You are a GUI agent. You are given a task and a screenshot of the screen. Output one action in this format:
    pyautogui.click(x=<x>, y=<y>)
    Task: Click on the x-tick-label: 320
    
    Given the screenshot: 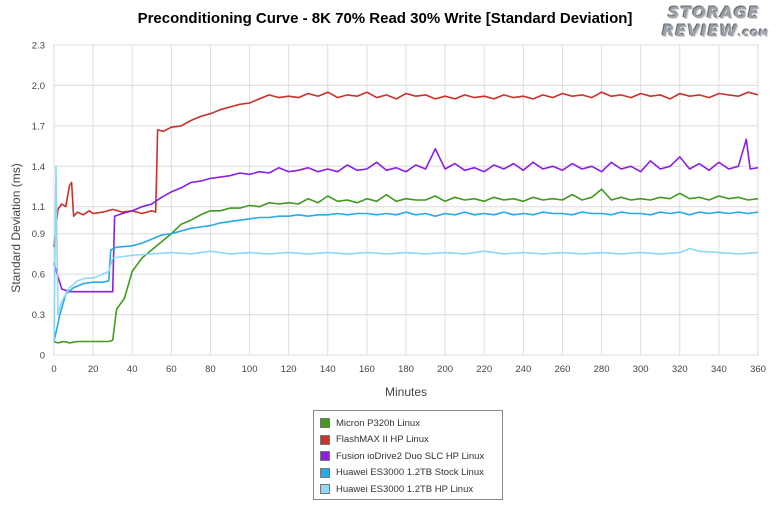 What is the action you would take?
    pyautogui.click(x=680, y=369)
    